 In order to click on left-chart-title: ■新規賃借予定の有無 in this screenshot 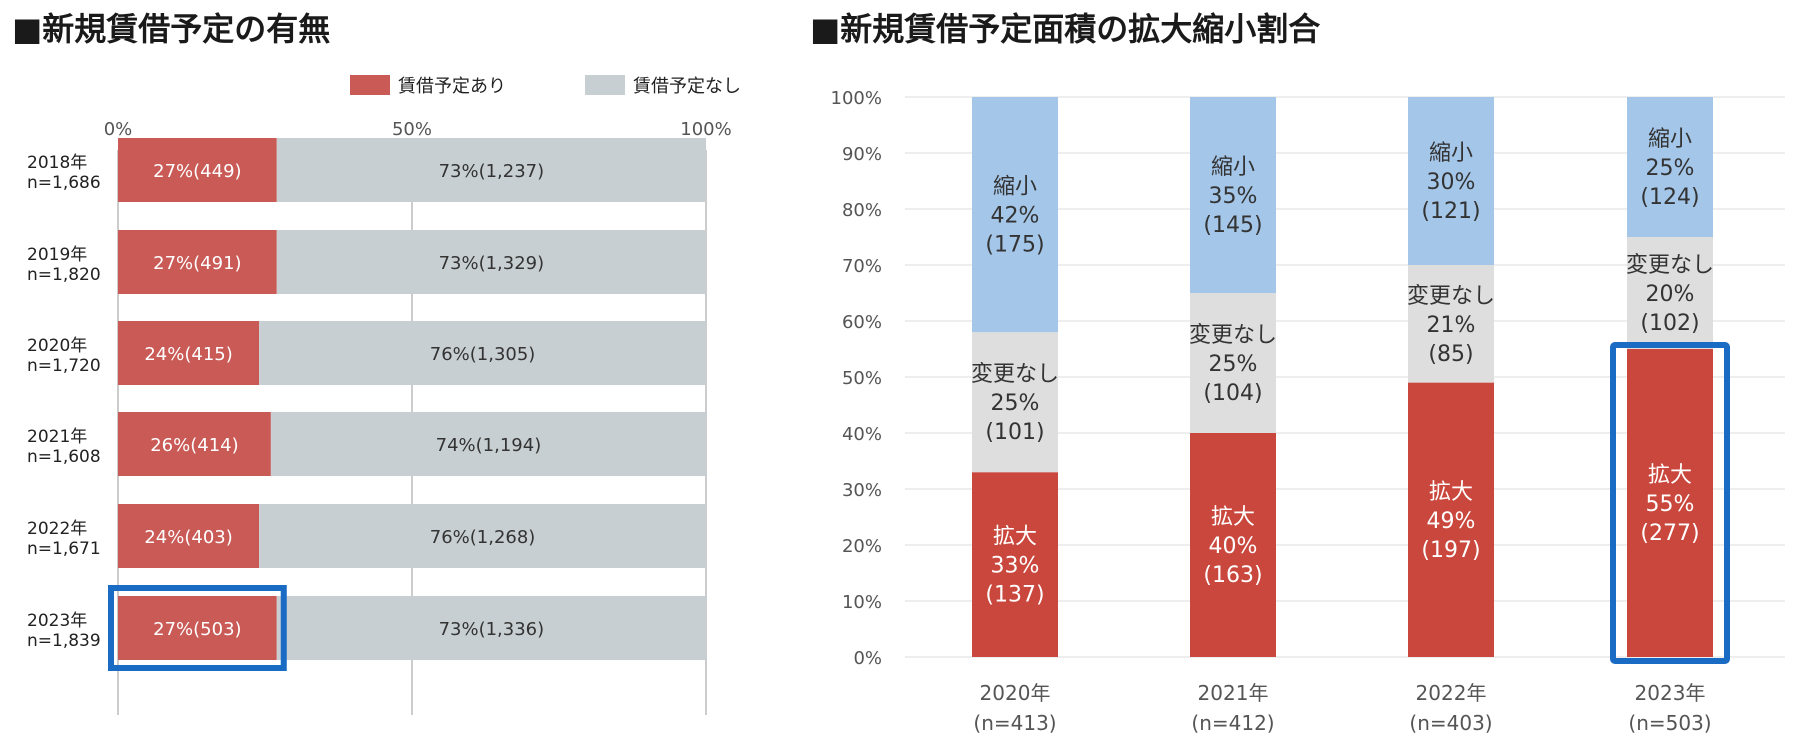, I will do `click(171, 29)`.